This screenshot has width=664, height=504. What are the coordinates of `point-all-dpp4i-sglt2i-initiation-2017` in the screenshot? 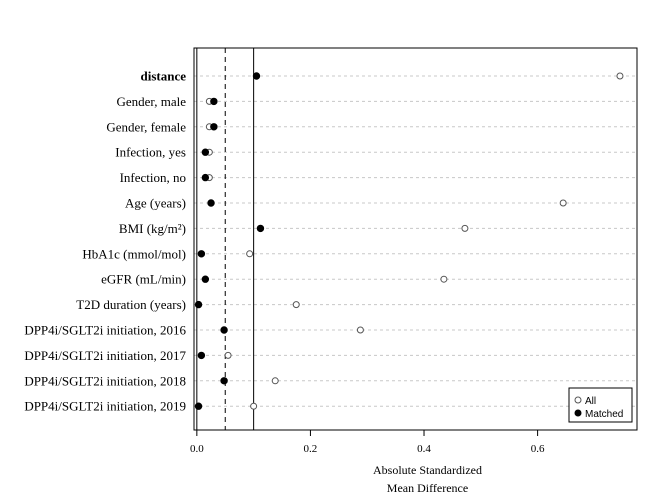 It's located at (228, 355).